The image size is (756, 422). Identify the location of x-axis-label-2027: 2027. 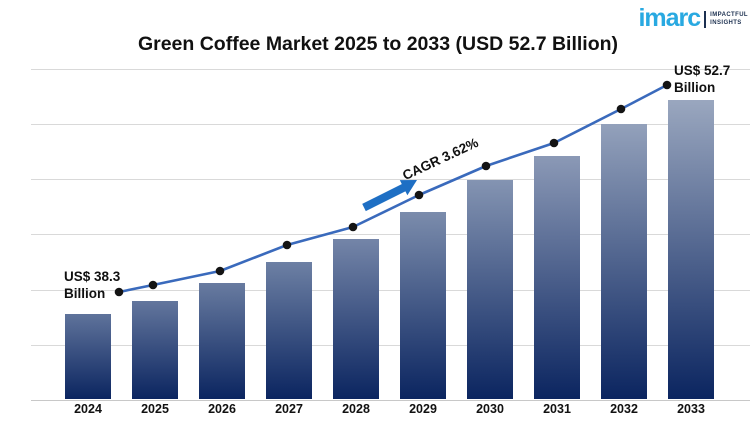
(289, 409).